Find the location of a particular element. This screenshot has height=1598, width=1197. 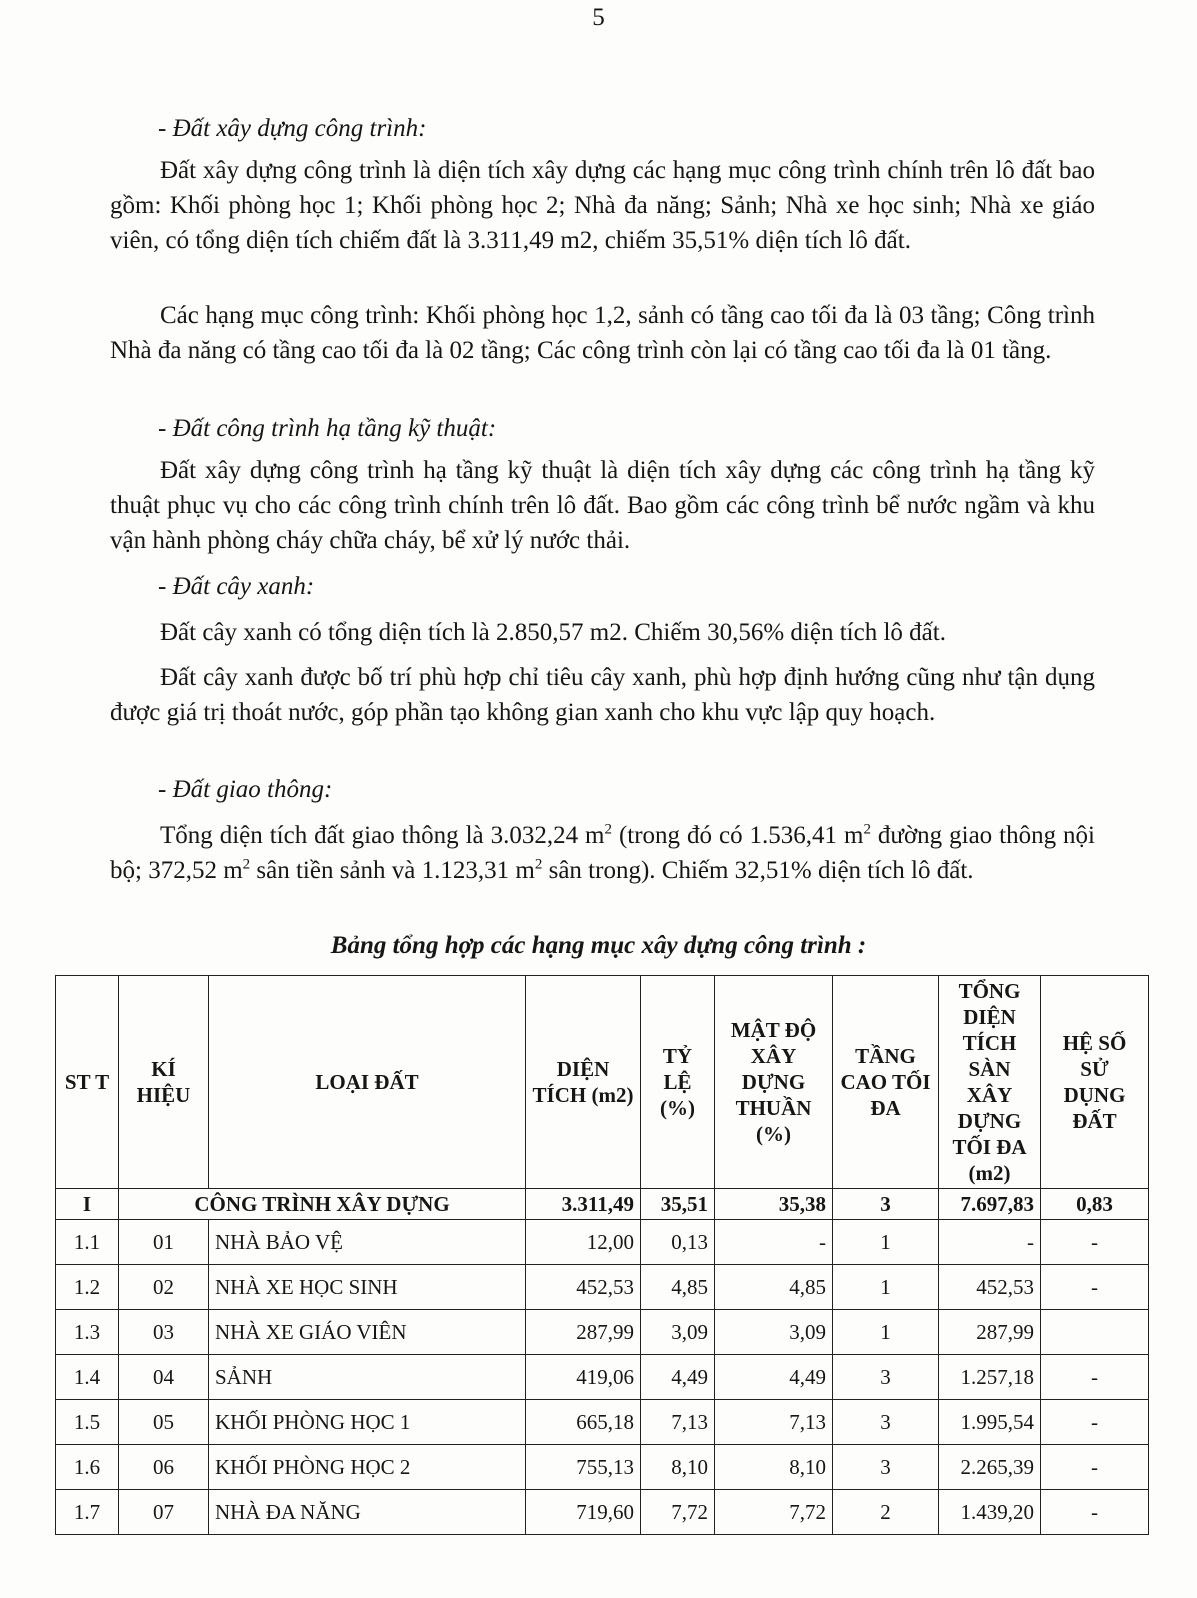

cell-ratio: 0,13 is located at coordinates (677, 1242).